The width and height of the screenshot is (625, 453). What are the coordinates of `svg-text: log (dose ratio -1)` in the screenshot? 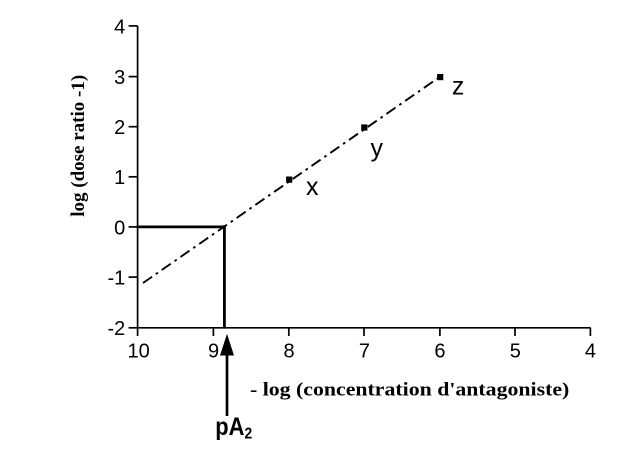 It's located at (78, 146).